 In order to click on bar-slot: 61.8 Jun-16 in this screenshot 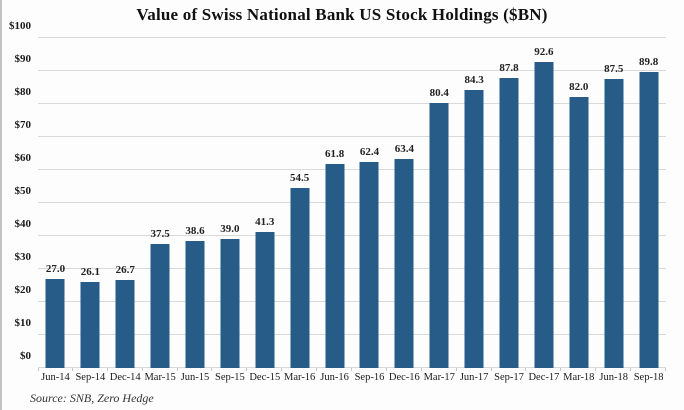, I will do `click(335, 210)`.